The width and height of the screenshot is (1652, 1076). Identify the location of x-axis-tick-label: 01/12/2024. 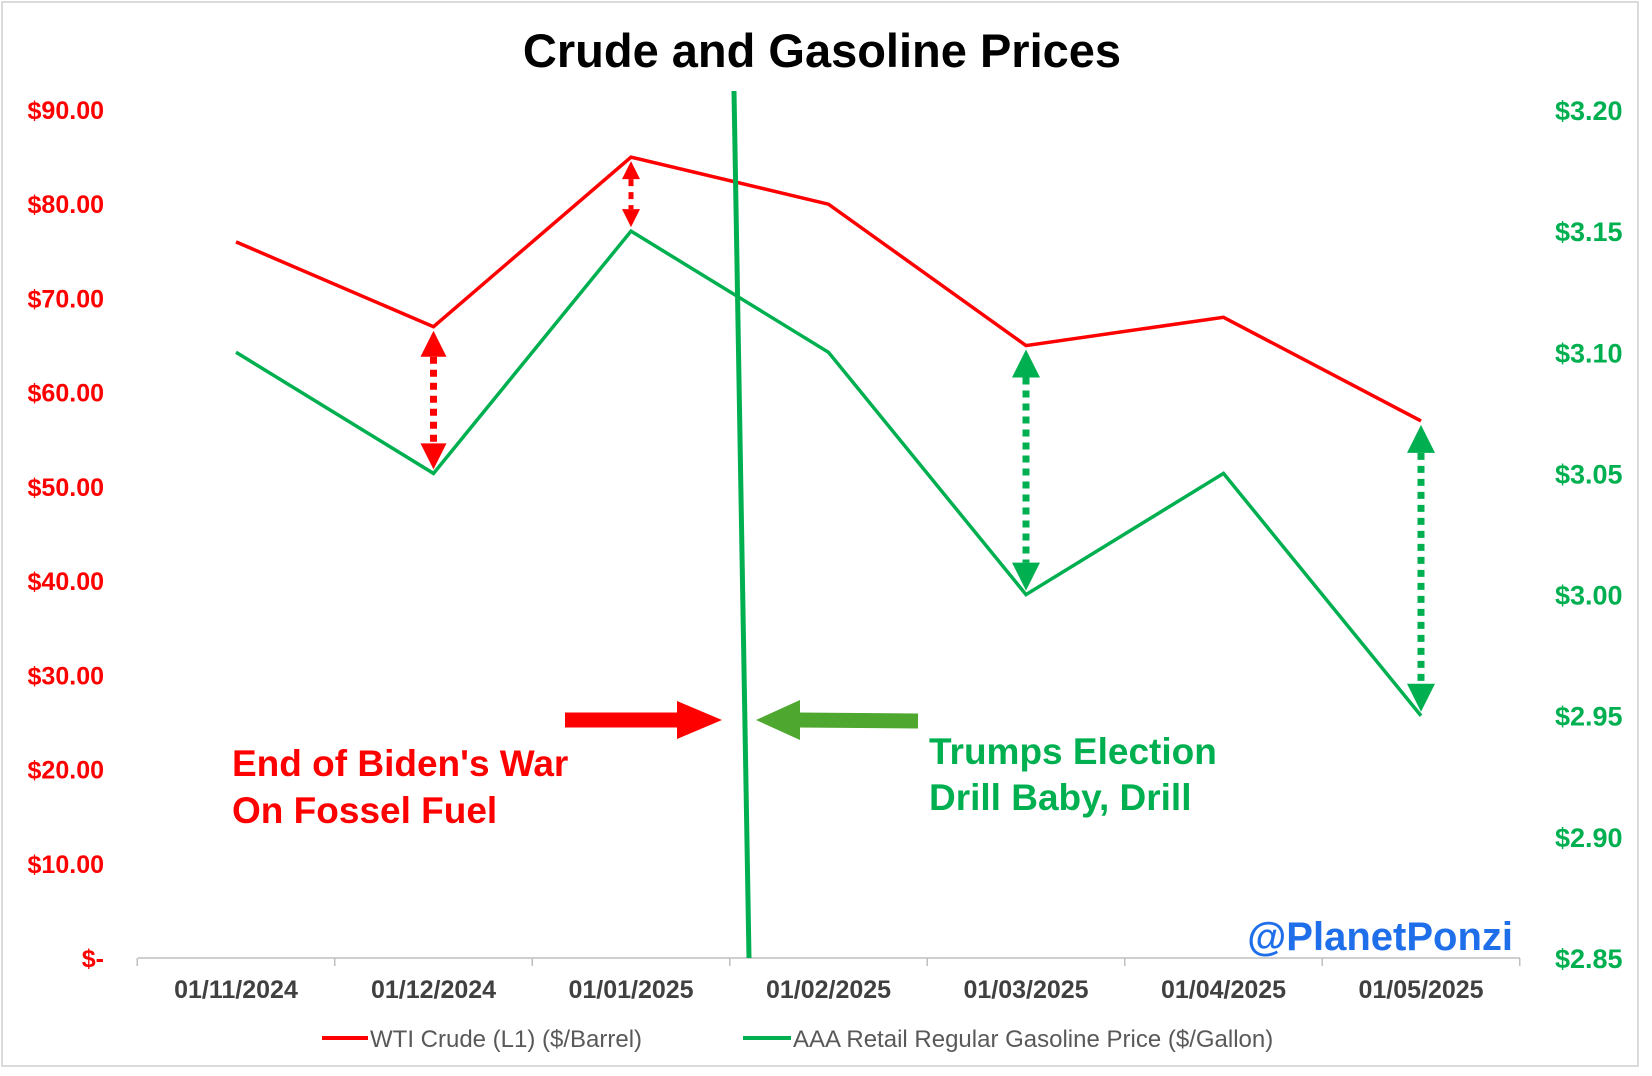
(433, 990).